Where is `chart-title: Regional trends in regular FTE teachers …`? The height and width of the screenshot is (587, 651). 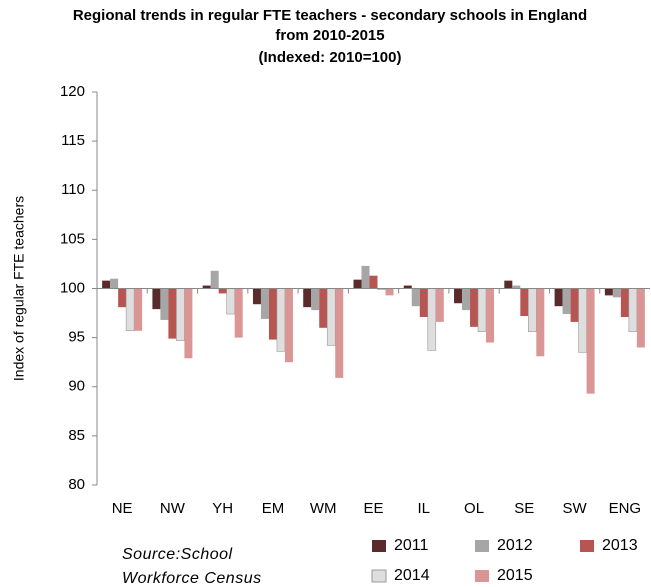
chart-title: Regional trends in regular FTE teachers … is located at coordinates (330, 25).